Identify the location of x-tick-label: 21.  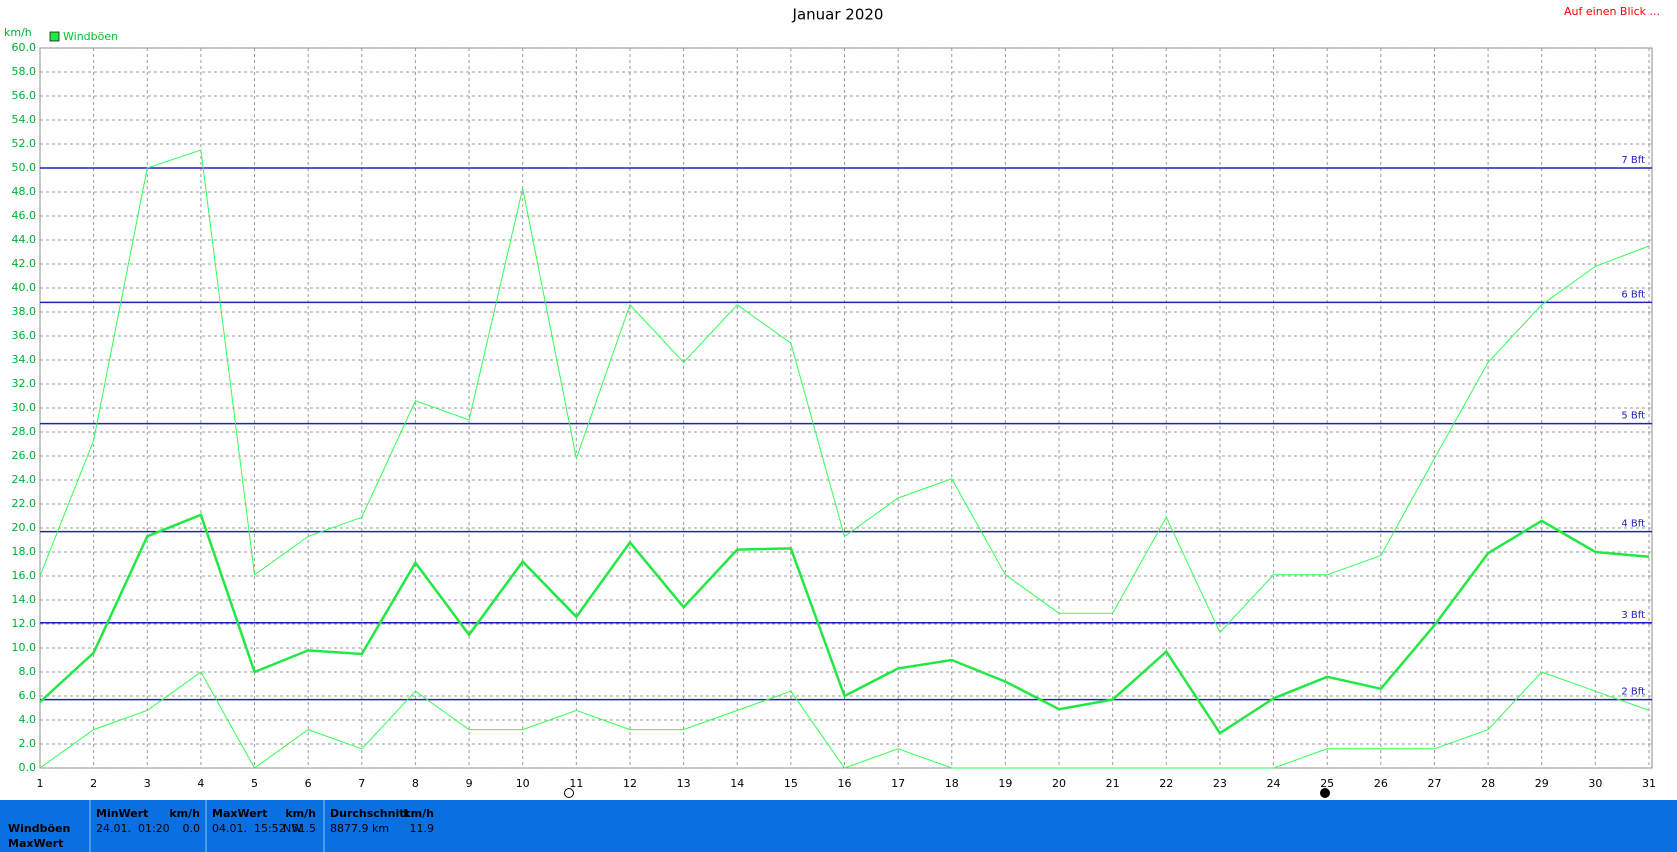
(1113, 783).